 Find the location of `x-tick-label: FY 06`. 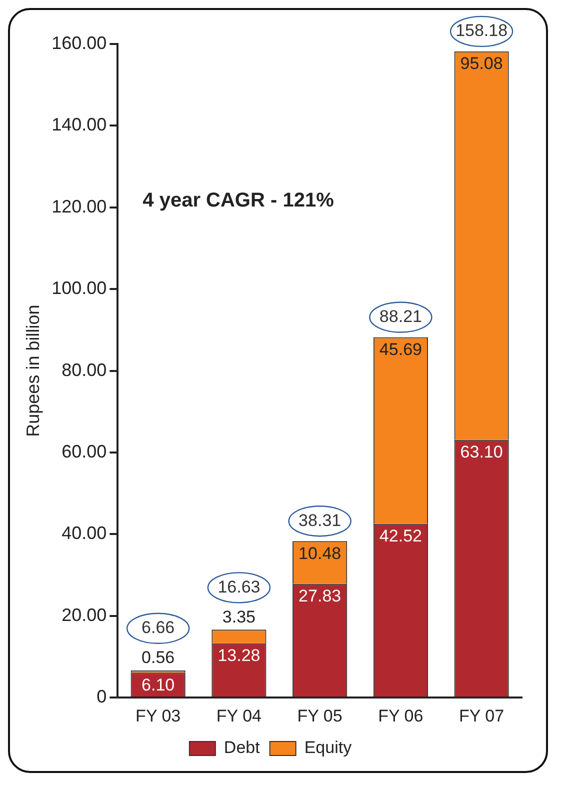

x-tick-label: FY 06 is located at coordinates (401, 716).